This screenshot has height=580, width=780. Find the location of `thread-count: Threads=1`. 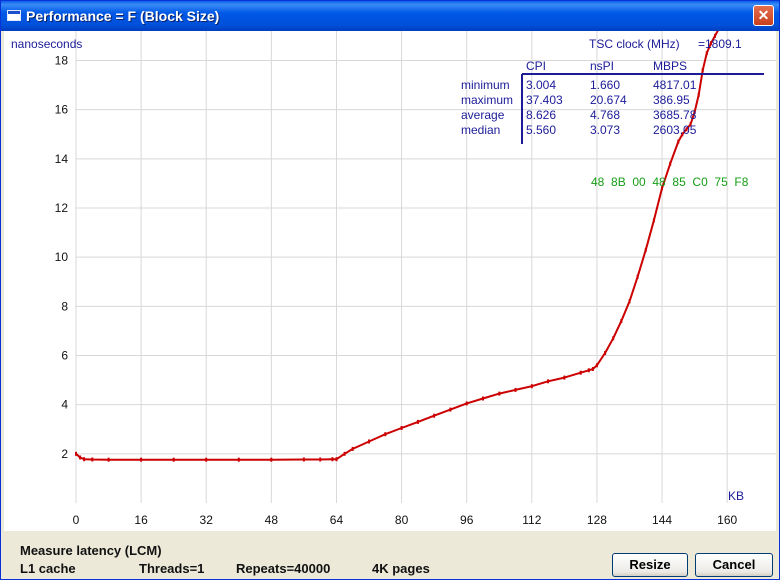

thread-count: Threads=1 is located at coordinates (172, 568).